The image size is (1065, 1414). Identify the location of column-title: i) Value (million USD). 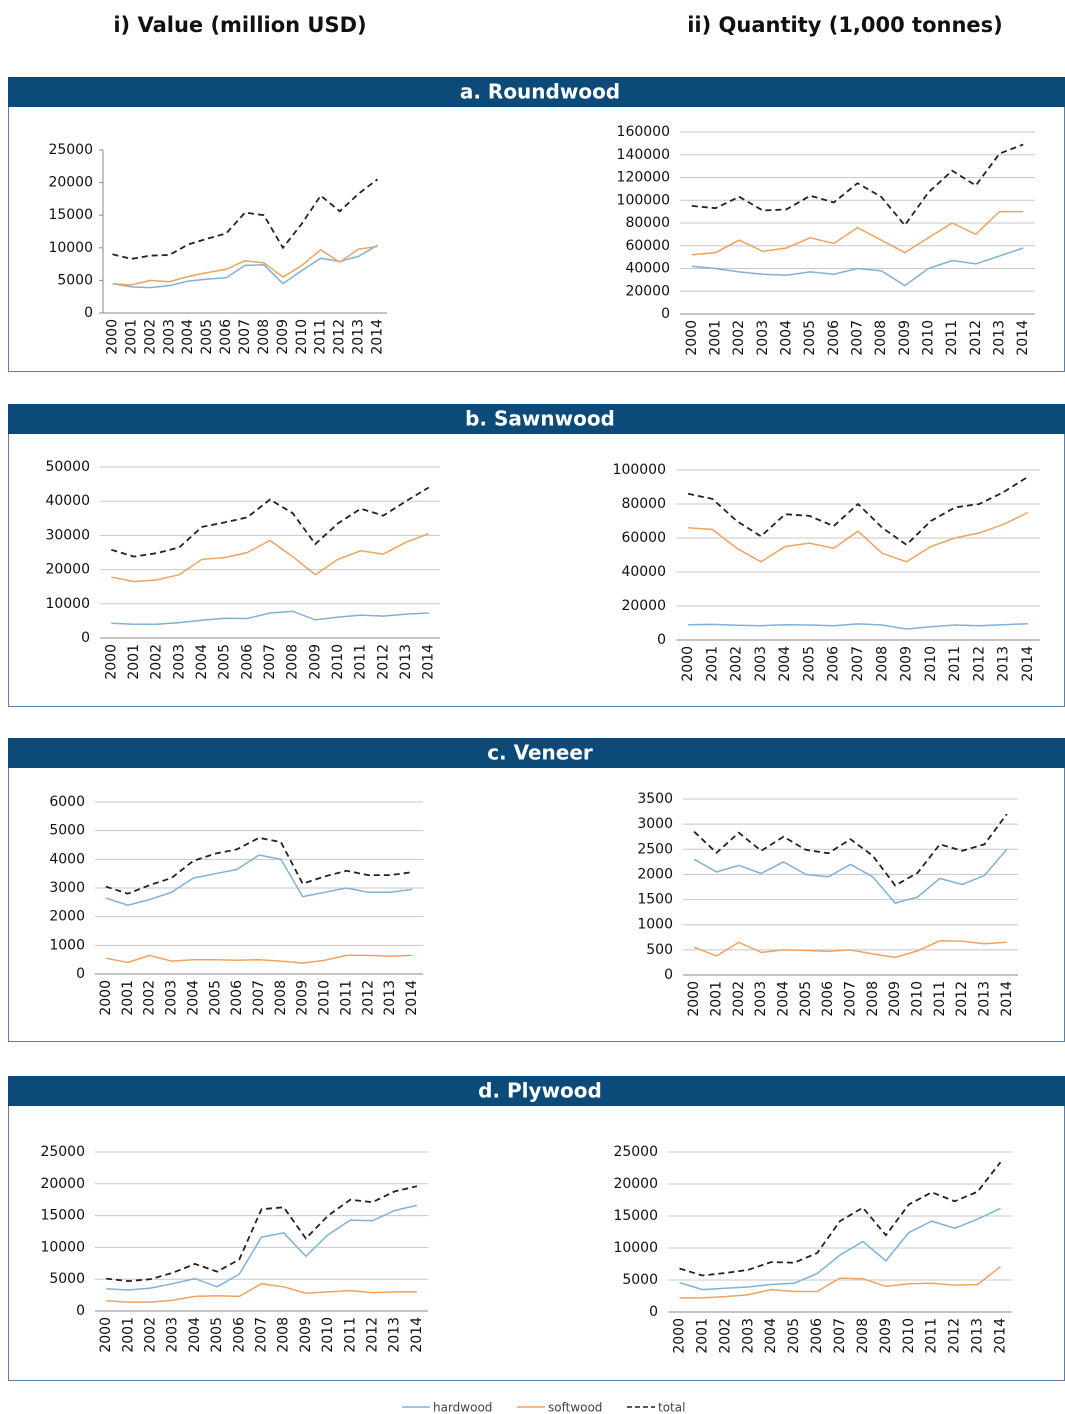
(239, 25).